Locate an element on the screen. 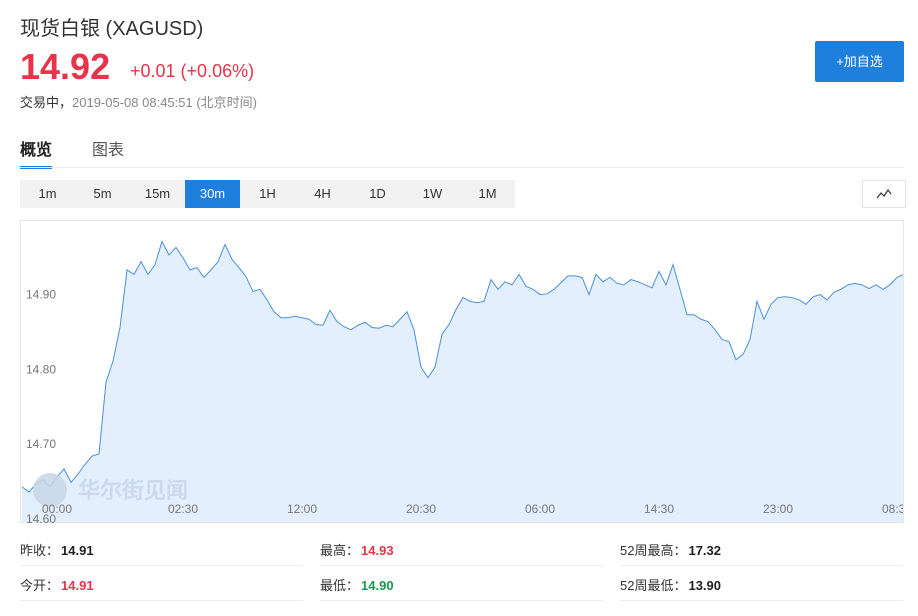  stat-label: 52周最低： is located at coordinates (653, 585).